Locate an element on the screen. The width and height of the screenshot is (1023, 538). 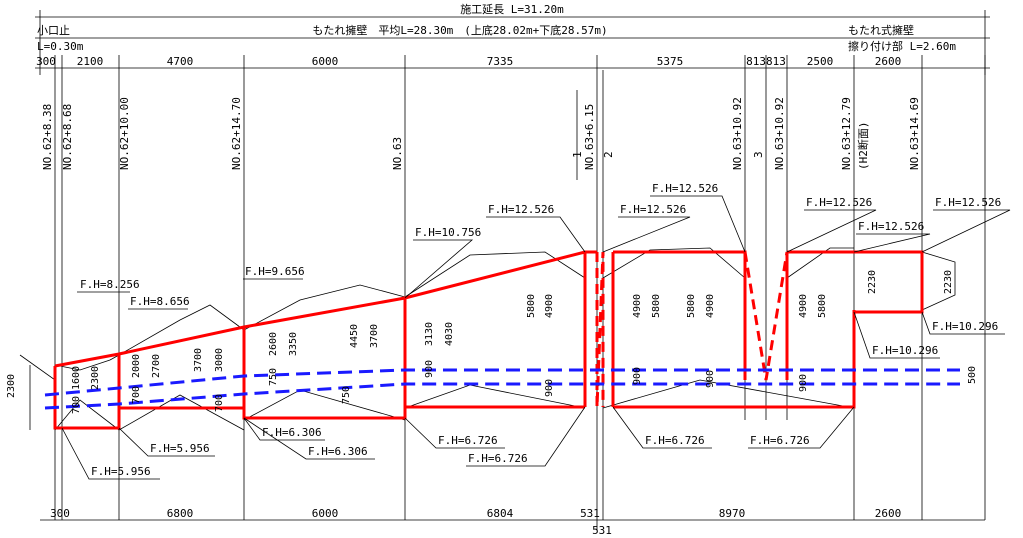
station-label: NO.63+12.79 is located at coordinates (846, 133).